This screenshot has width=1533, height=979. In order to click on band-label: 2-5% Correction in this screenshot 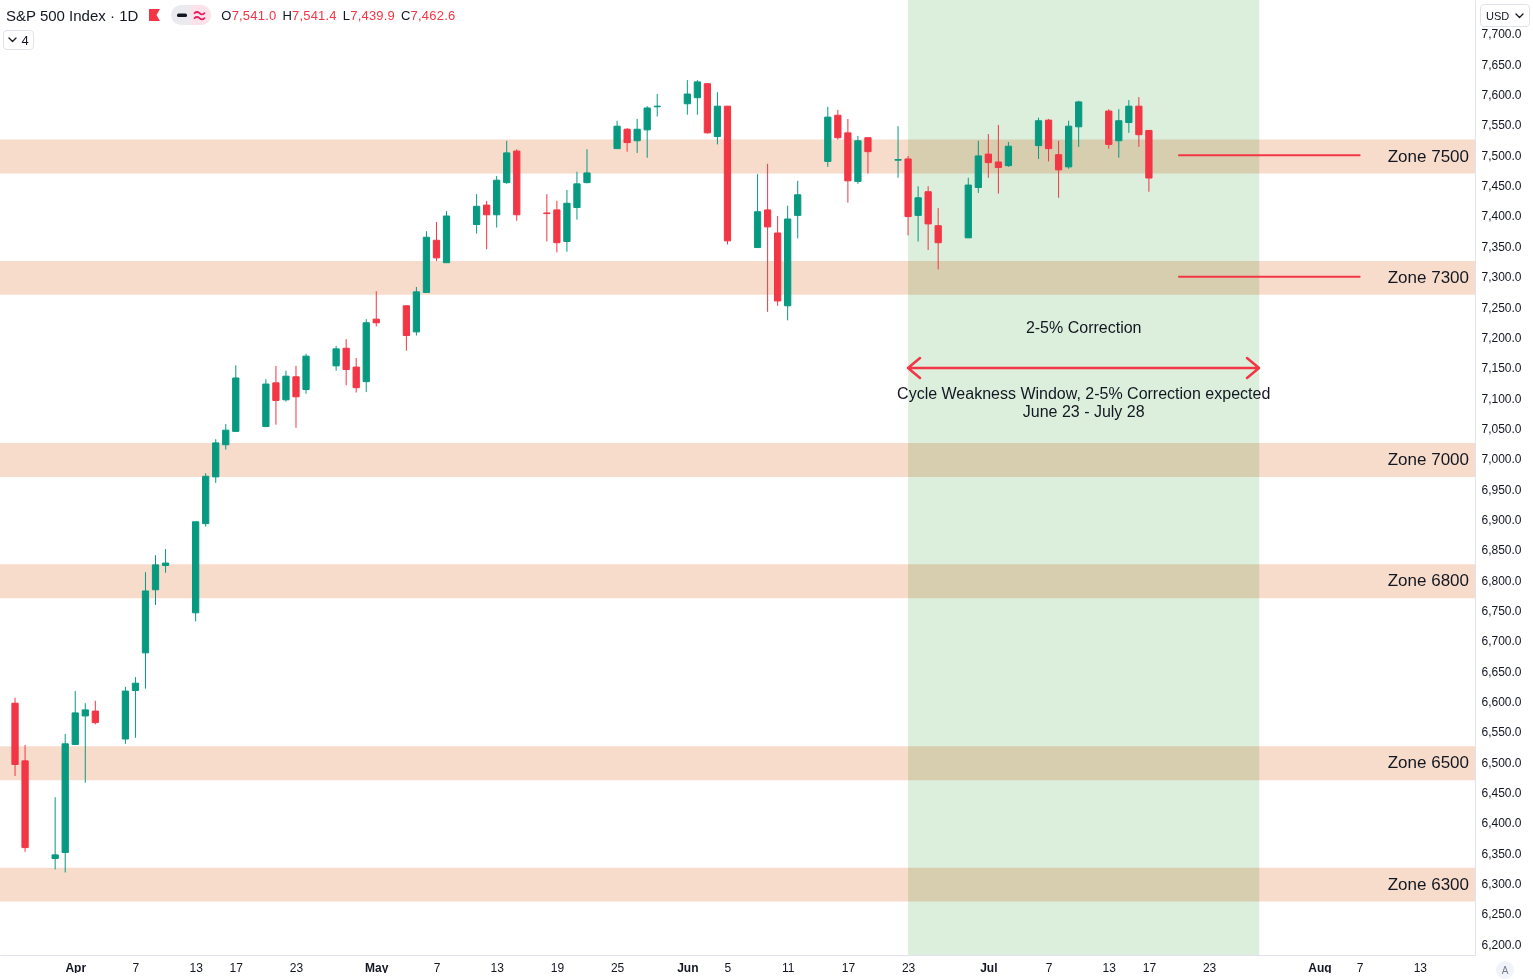, I will do `click(1083, 327)`.